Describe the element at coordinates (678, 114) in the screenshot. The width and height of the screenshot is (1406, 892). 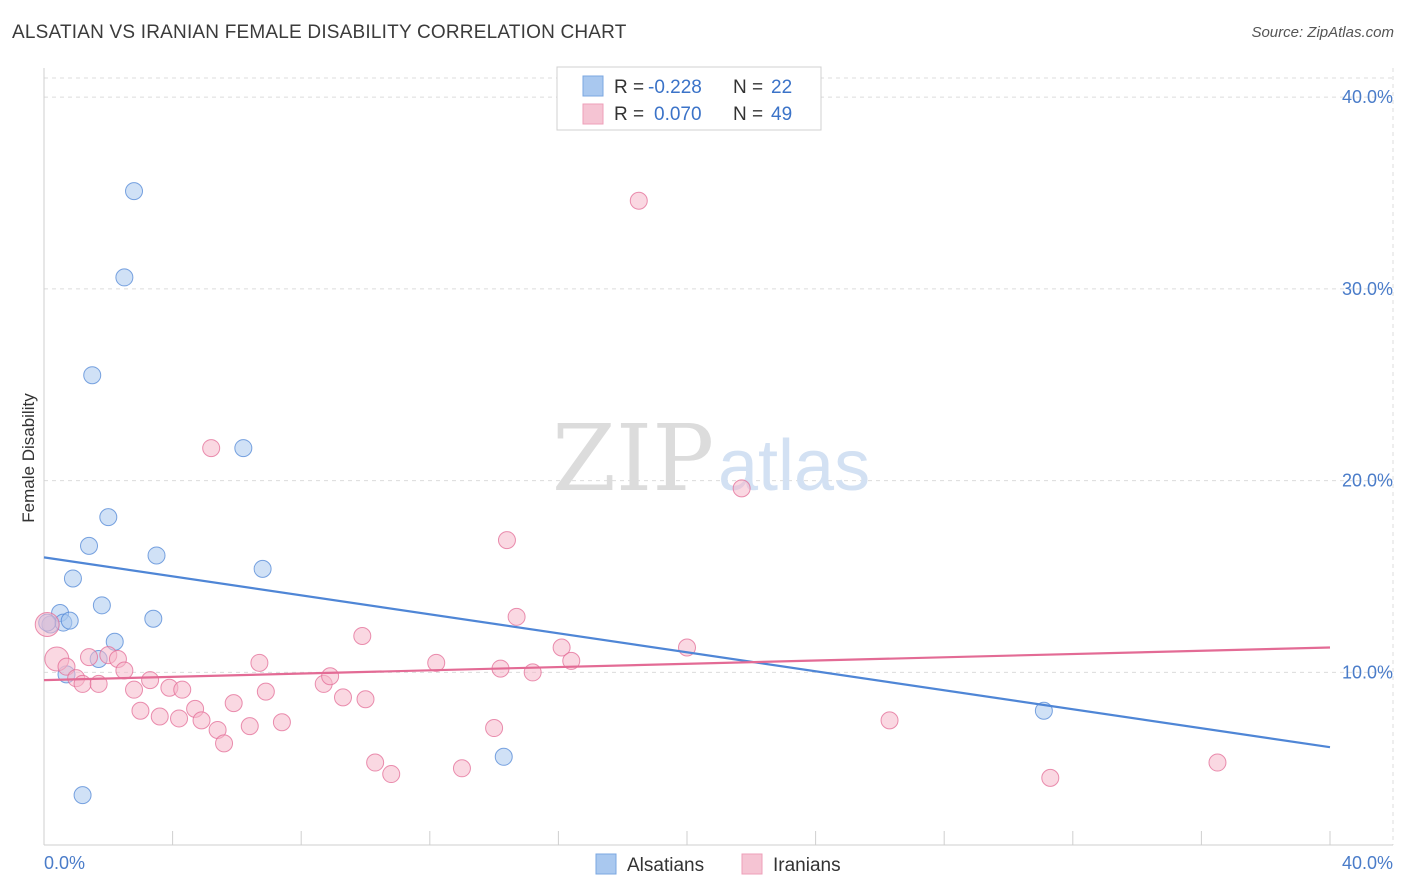
I see `legend-r-value-2: 0.070` at that location.